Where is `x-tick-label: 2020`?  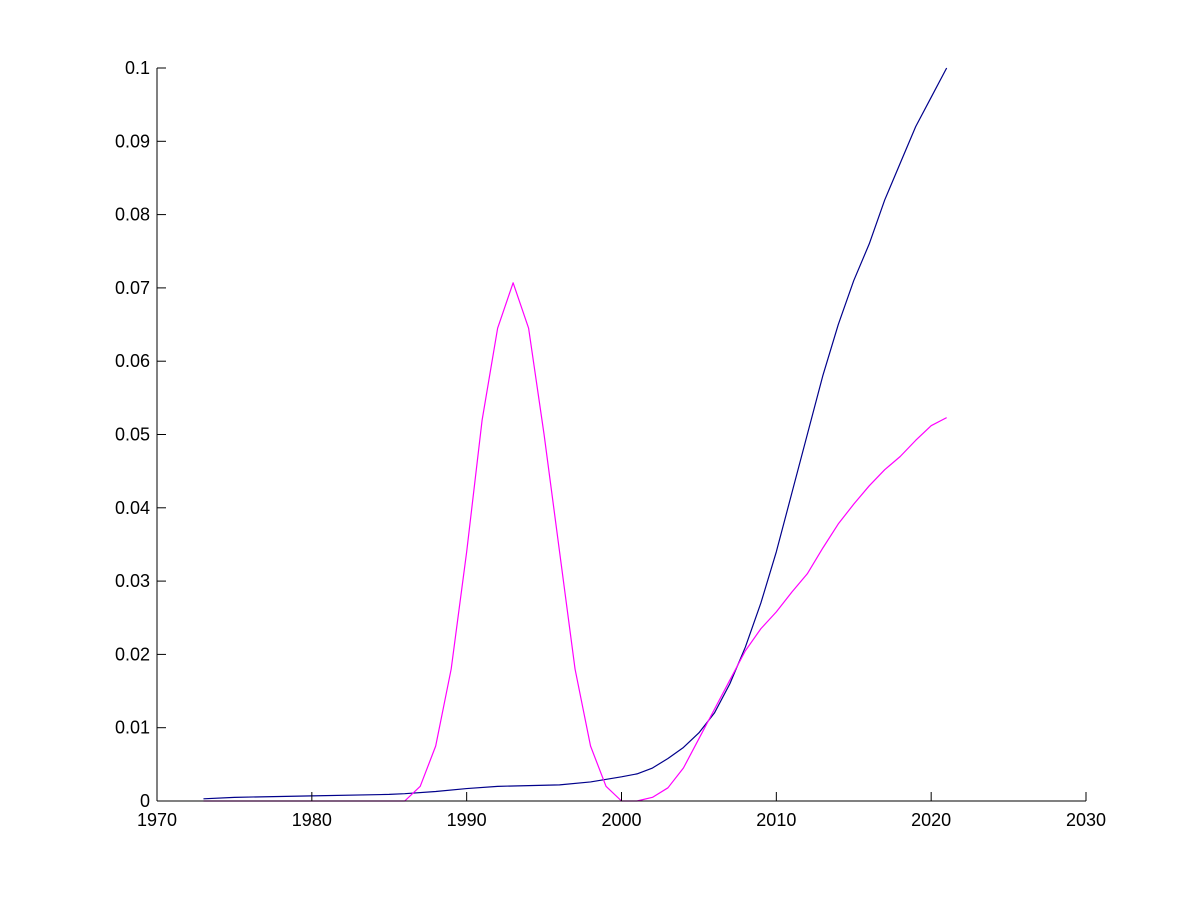 x-tick-label: 2020 is located at coordinates (931, 820).